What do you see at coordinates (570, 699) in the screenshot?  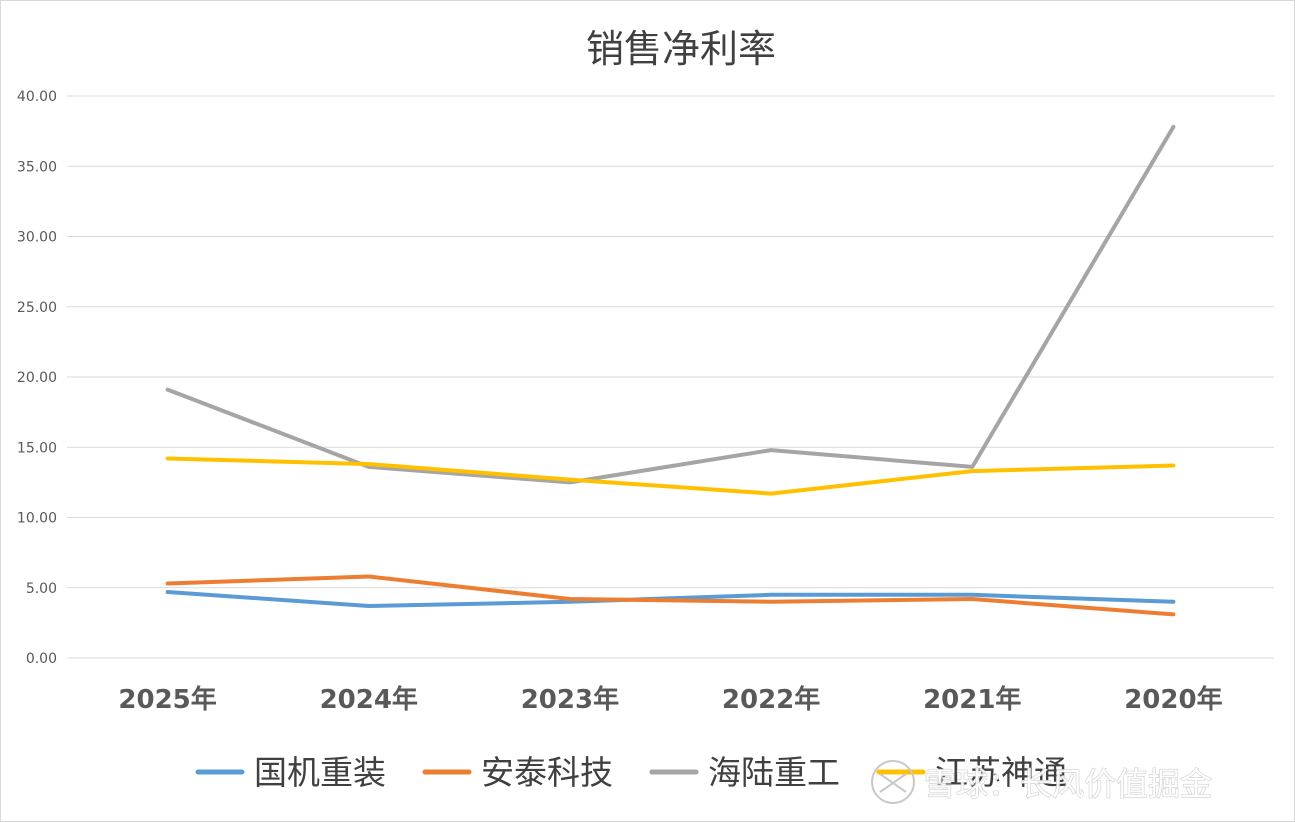 I see `x-tick-label: 2023年` at bounding box center [570, 699].